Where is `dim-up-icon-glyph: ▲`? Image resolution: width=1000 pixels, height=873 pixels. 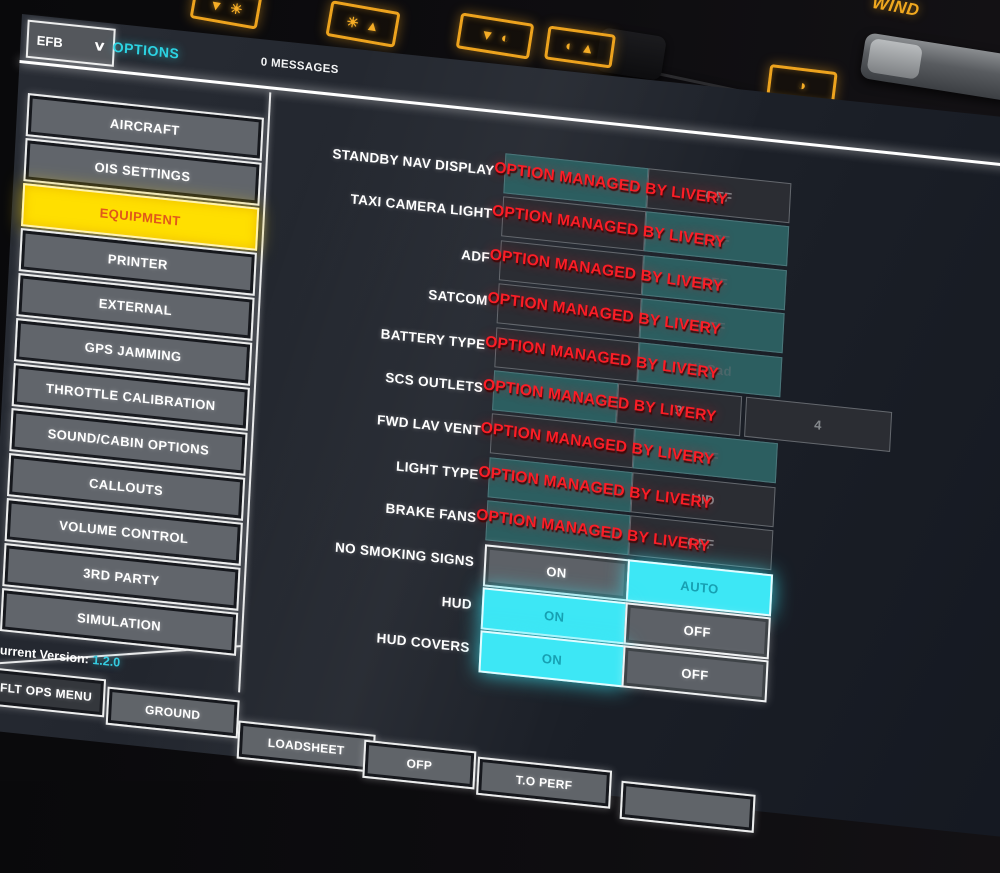
dim-up-icon-glyph: ▲ is located at coordinates (587, 48).